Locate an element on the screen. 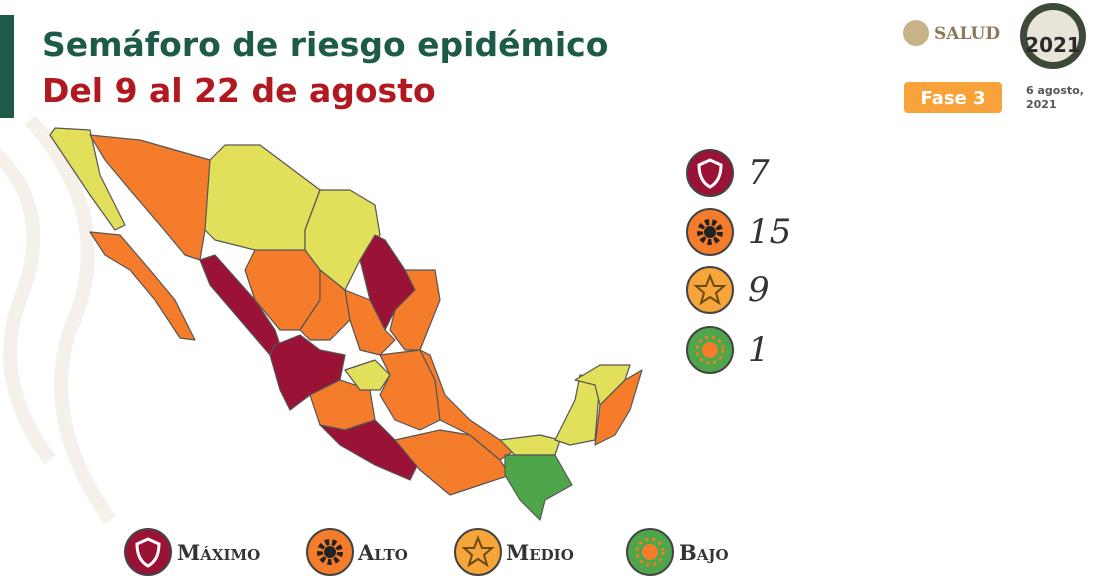  legend-label: Máximo is located at coordinates (218, 552).